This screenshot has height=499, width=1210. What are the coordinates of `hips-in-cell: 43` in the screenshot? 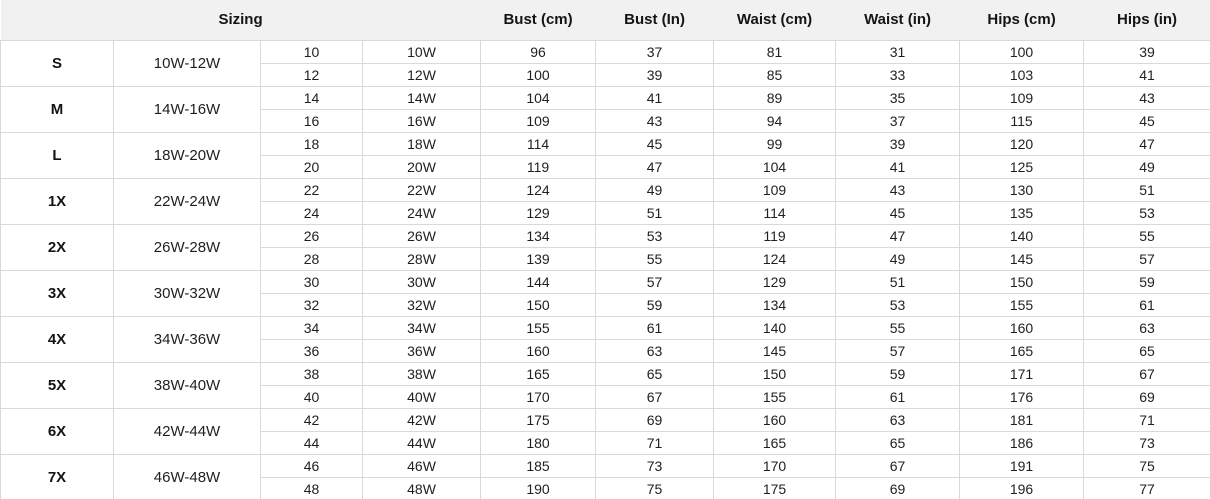 It's located at (1146, 97).